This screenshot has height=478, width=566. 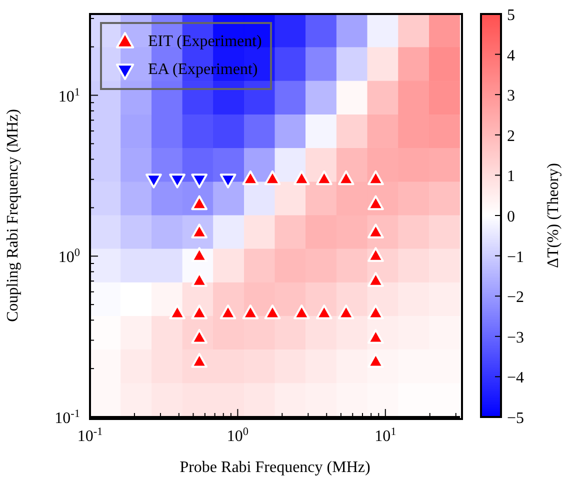 I want to click on y-tick-label: 10$^{1}$, so click(x=69, y=96).